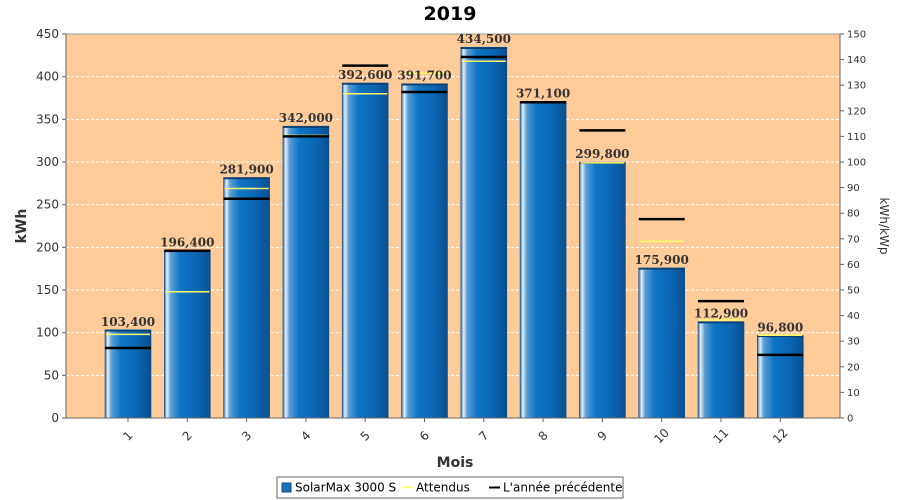 This screenshot has width=900, height=500. What do you see at coordinates (662, 260) in the screenshot?
I see `data-label: 175,900` at bounding box center [662, 260].